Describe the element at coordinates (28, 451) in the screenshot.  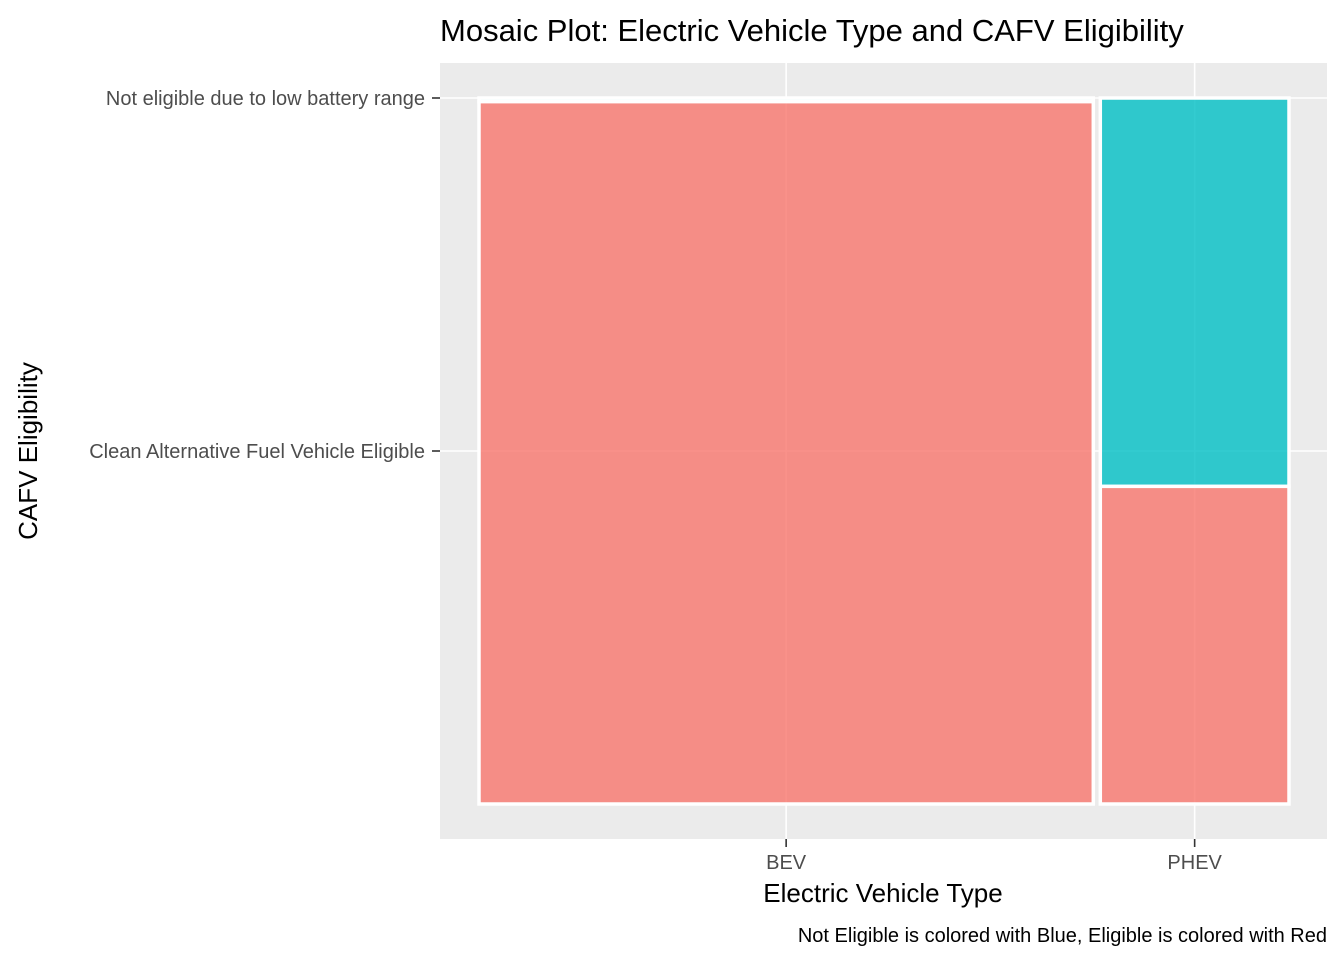
I see `y-axis-title: CAFV Eligibility` at that location.